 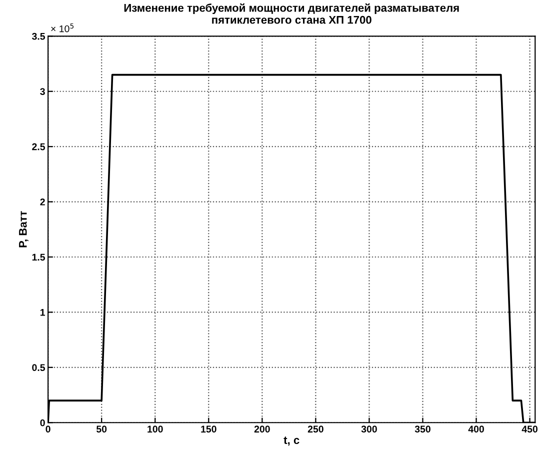 What do you see at coordinates (39, 36) in the screenshot?
I see `y-tick-label: 3.5` at bounding box center [39, 36].